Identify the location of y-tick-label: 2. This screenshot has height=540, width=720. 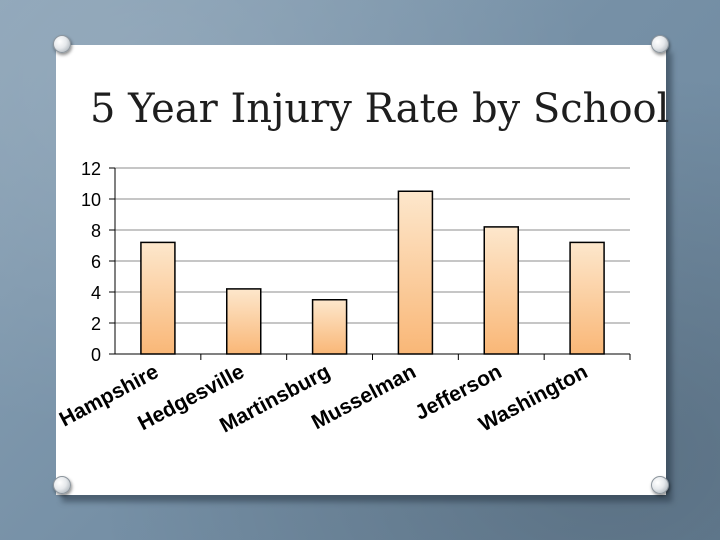
(96, 324).